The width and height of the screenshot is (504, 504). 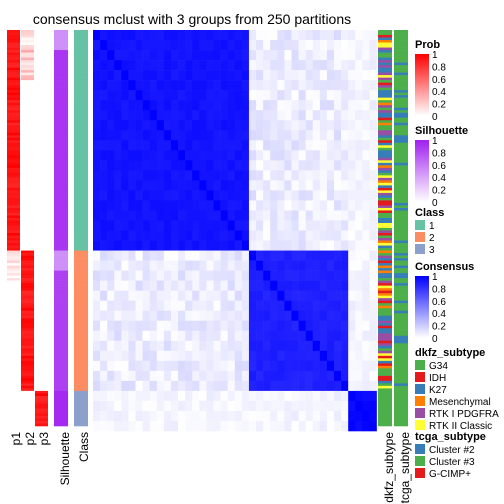 I want to click on legend-tick-label: 0.6, so click(x=439, y=80).